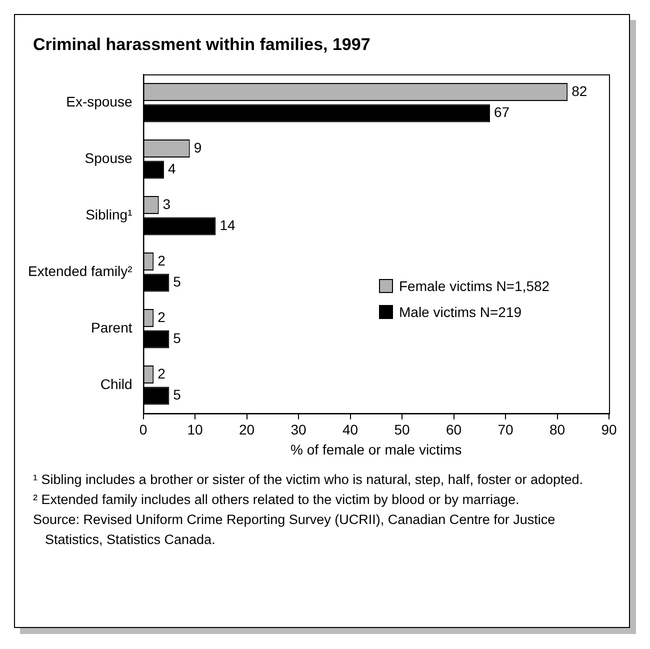 This screenshot has height=649, width=650. Describe the element at coordinates (80, 271) in the screenshot. I see `y-tick-label: Extended family²` at that location.